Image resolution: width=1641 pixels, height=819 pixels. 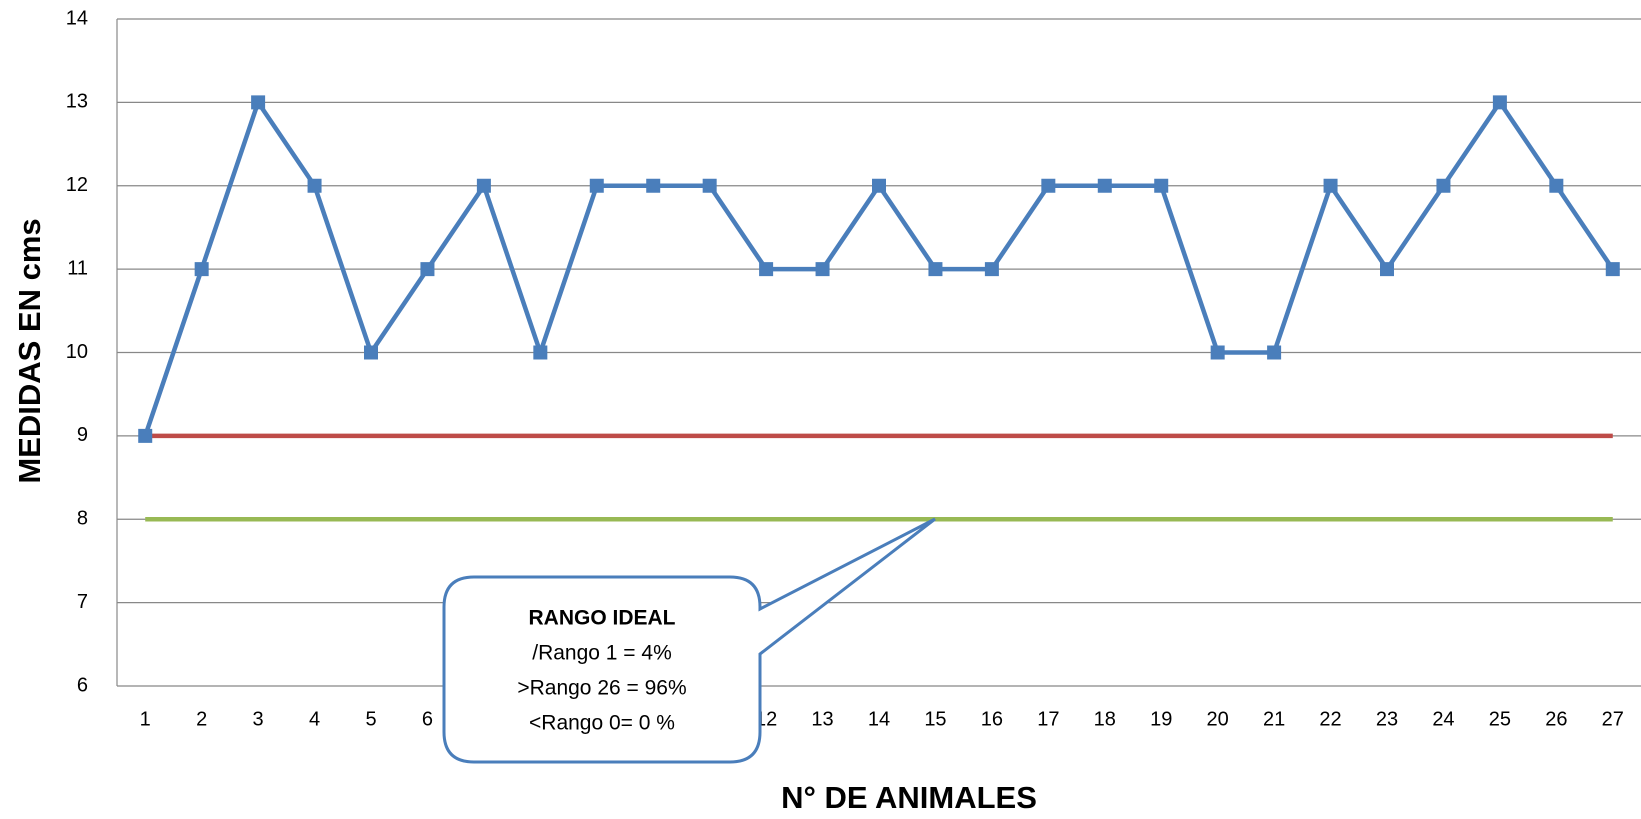 What do you see at coordinates (77, 18) in the screenshot?
I see `y-tick-label: 14` at bounding box center [77, 18].